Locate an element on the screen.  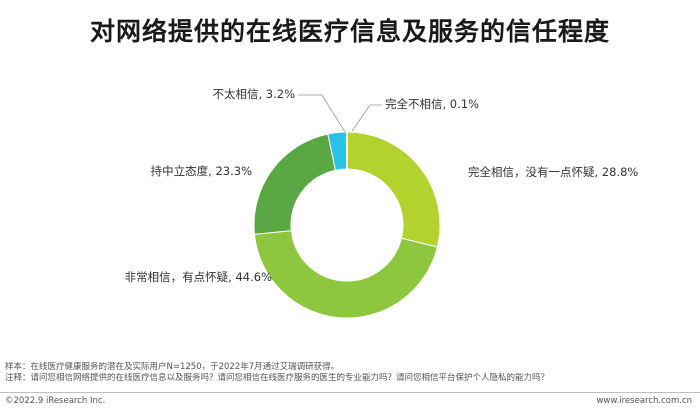
footer-divider is located at coordinates (350, 392).